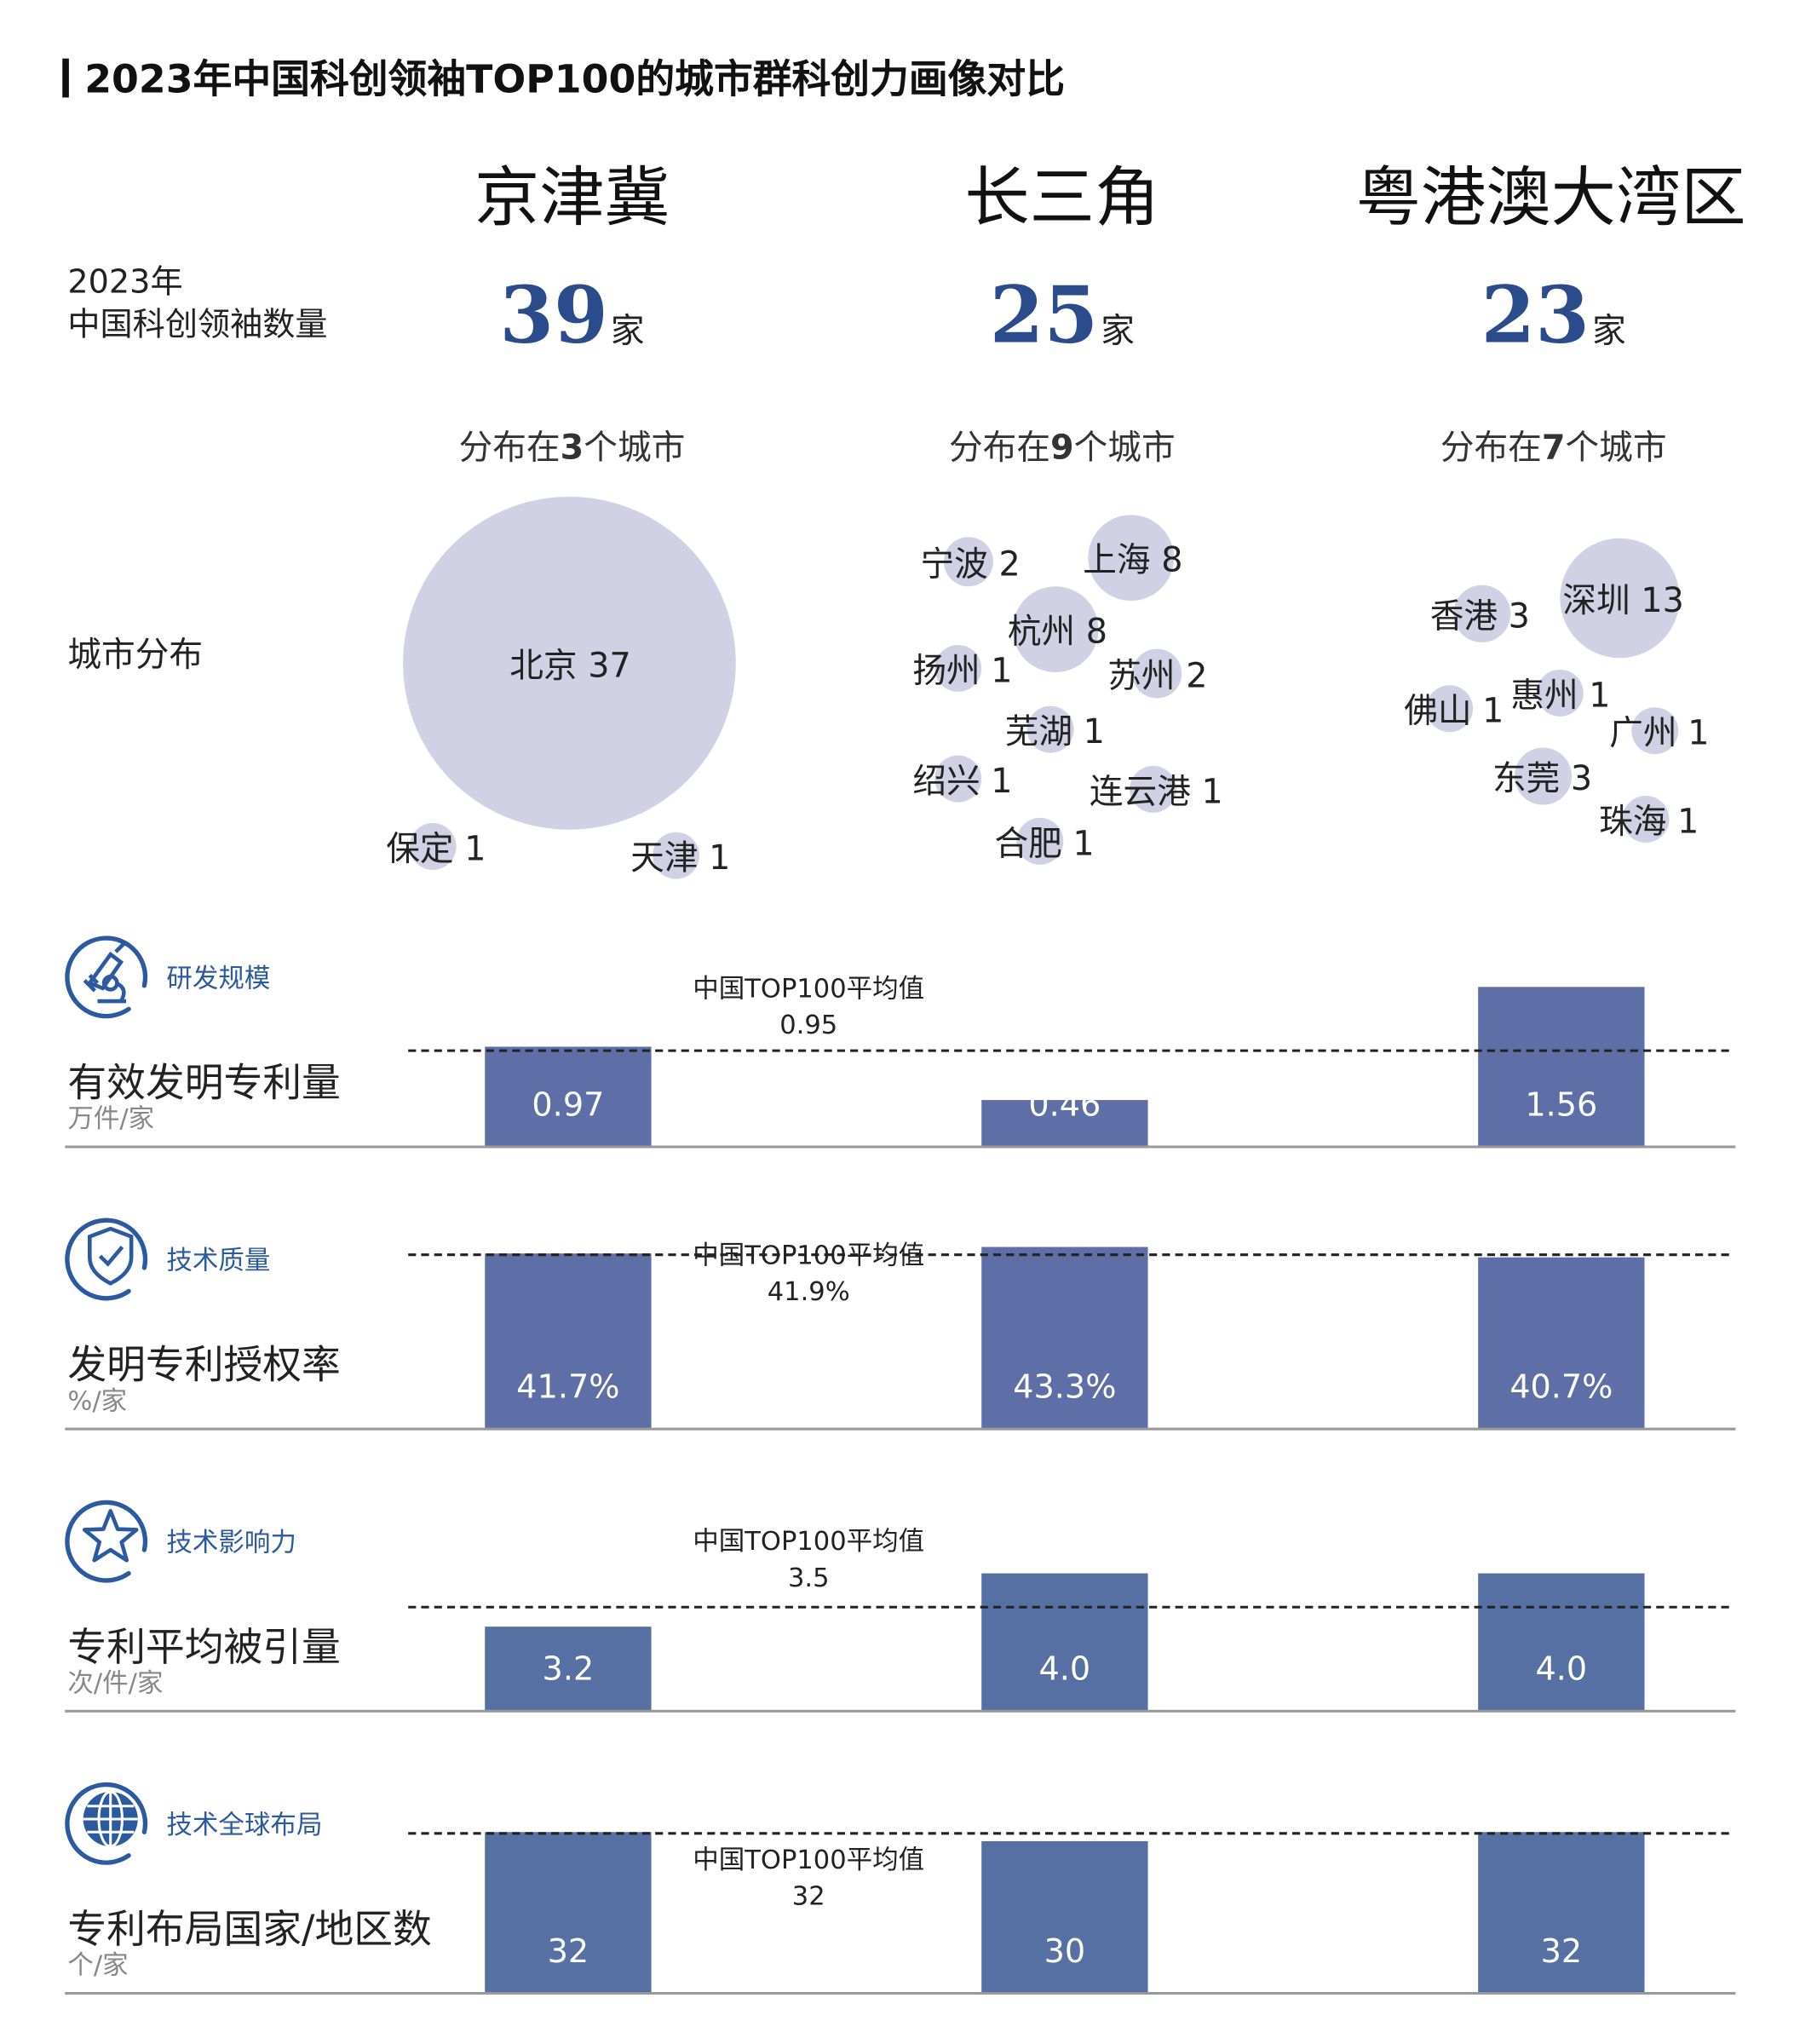 The height and width of the screenshot is (2044, 1794). I want to click on metric-section: 技术全球布局专利布局国家/地区数 个/家 32 30 32 中国TOP100平均值 32, so click(897, 1864).